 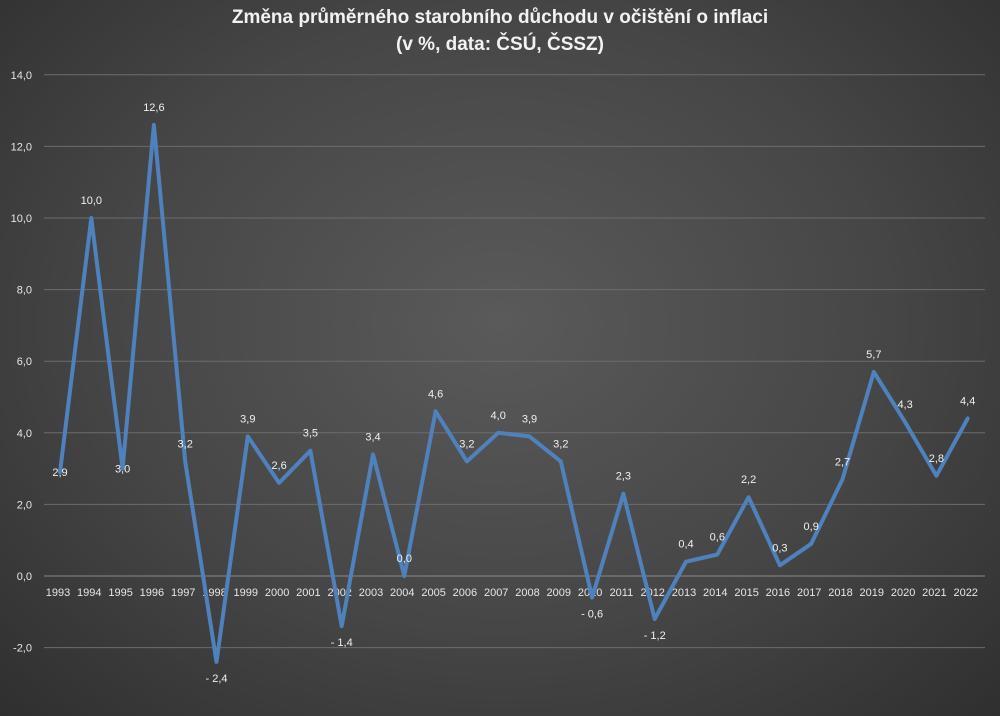 What do you see at coordinates (778, 593) in the screenshot?
I see `x-tick-label: 2016` at bounding box center [778, 593].